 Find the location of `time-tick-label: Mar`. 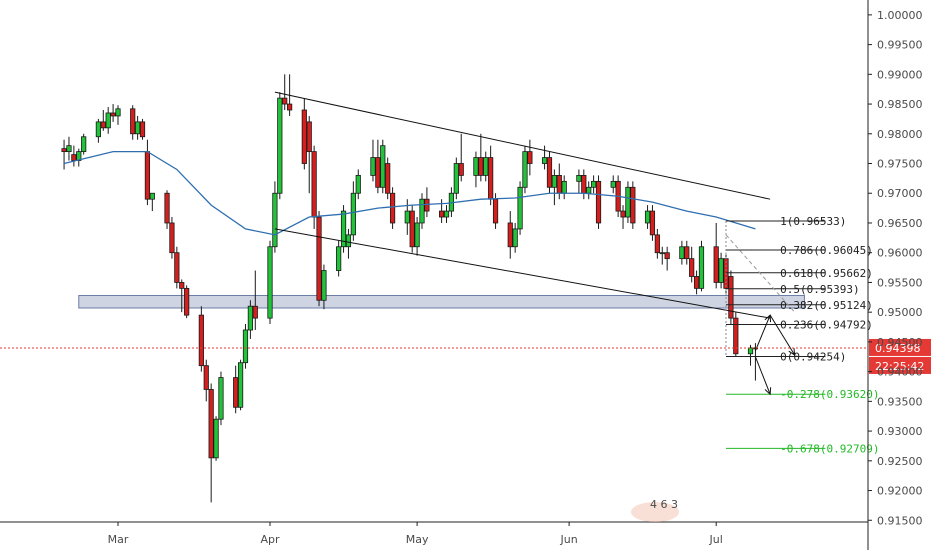

time-tick-label: Mar is located at coordinates (118, 539).